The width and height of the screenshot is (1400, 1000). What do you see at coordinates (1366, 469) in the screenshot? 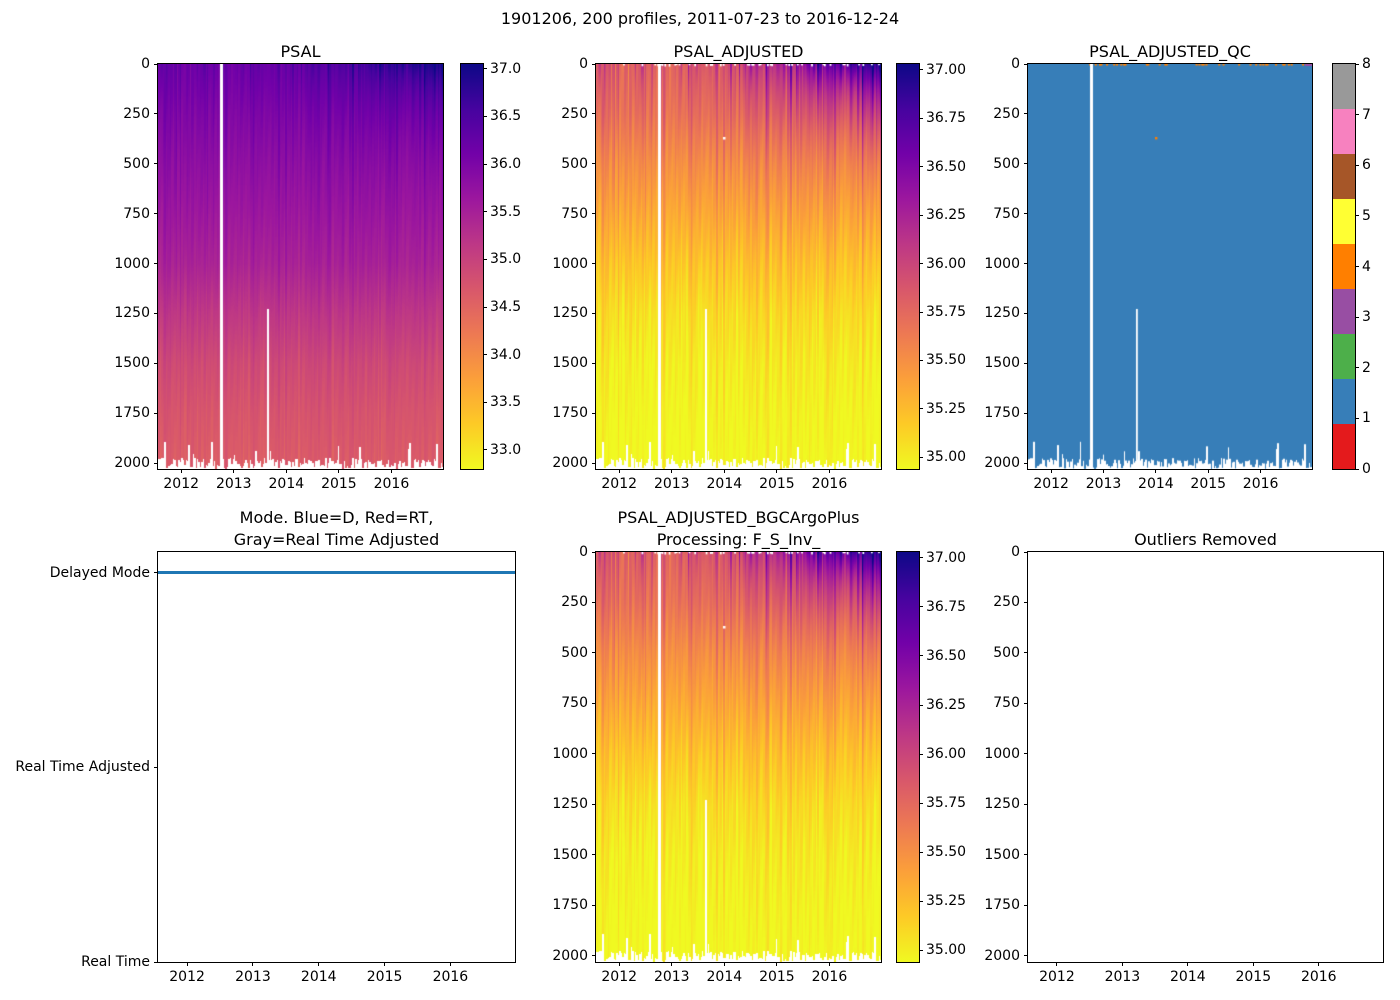
I see `colorbar-tick-label: 0` at bounding box center [1366, 469].